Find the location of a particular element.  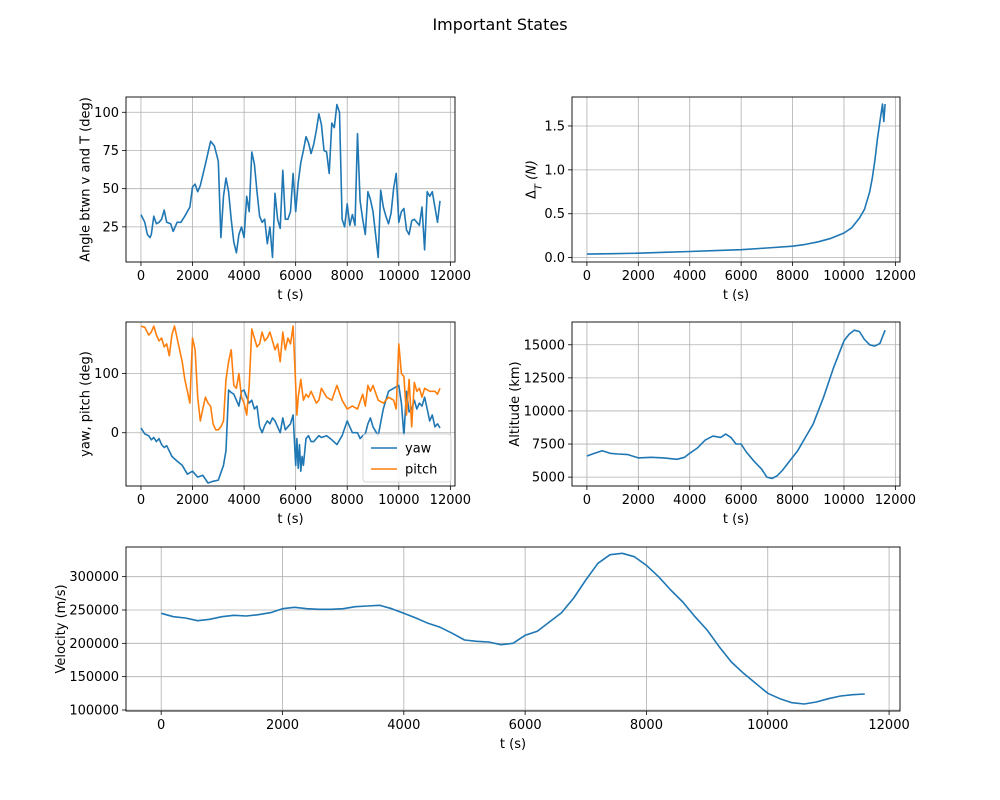

y-tick-label: 250000 is located at coordinates (94, 611).